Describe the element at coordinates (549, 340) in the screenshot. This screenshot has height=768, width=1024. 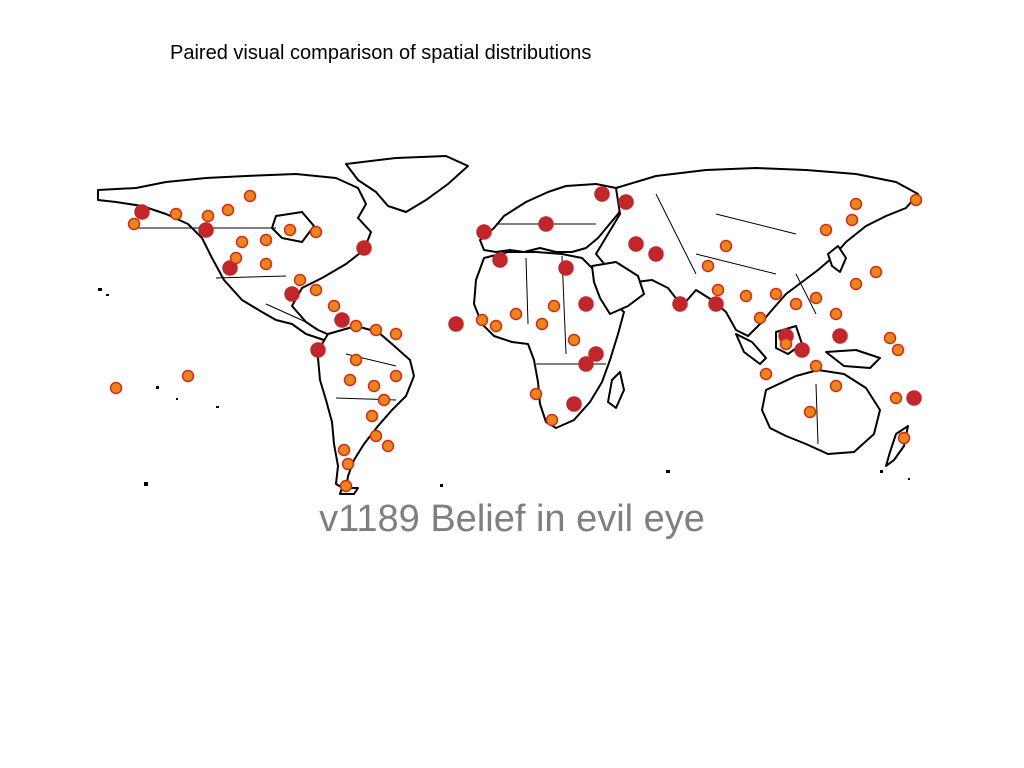
I see `africa-landmass` at that location.